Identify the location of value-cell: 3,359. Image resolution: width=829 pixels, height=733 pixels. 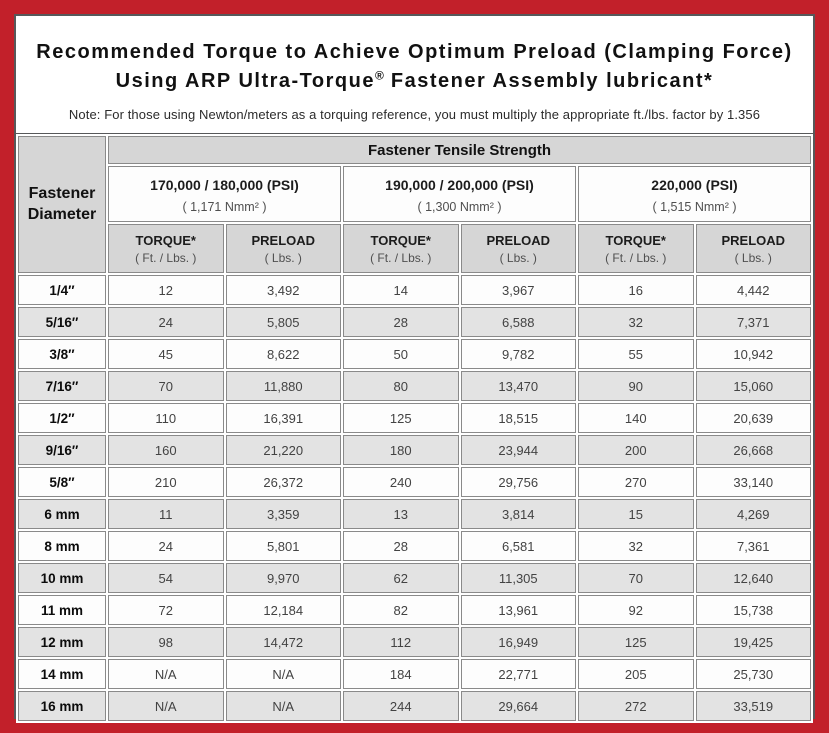
(283, 514).